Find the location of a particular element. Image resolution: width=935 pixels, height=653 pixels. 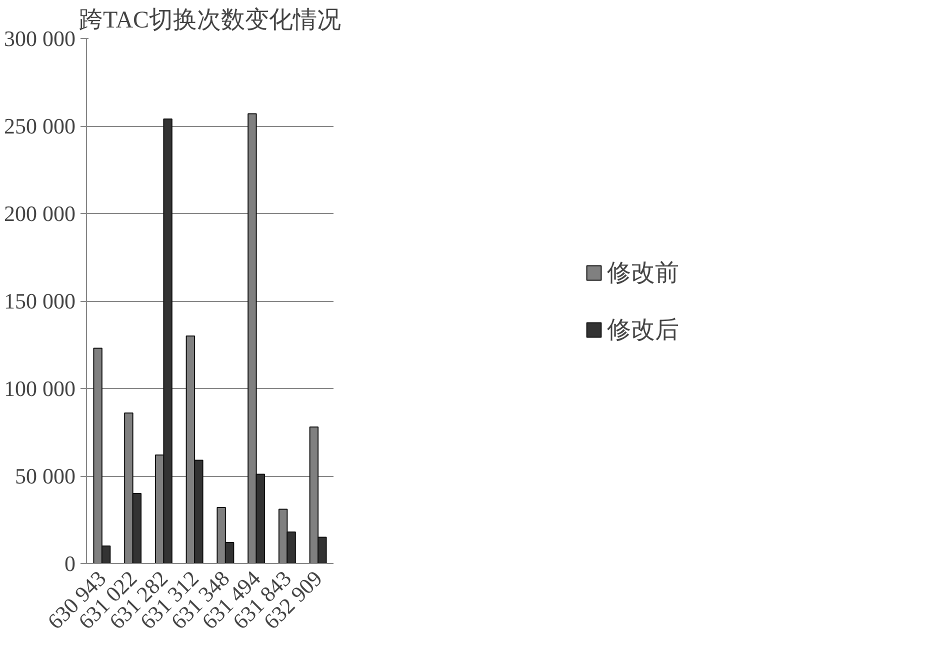

chart-title: 跨TAC切换次数变化情况 is located at coordinates (210, 20).